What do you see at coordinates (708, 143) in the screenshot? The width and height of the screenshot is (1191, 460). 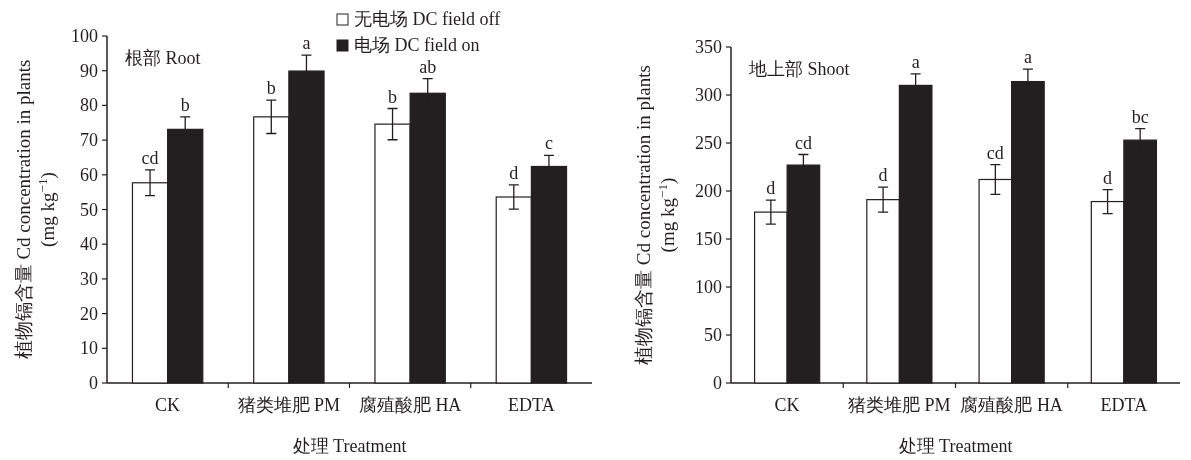 I see `y-tick-label: 250` at bounding box center [708, 143].